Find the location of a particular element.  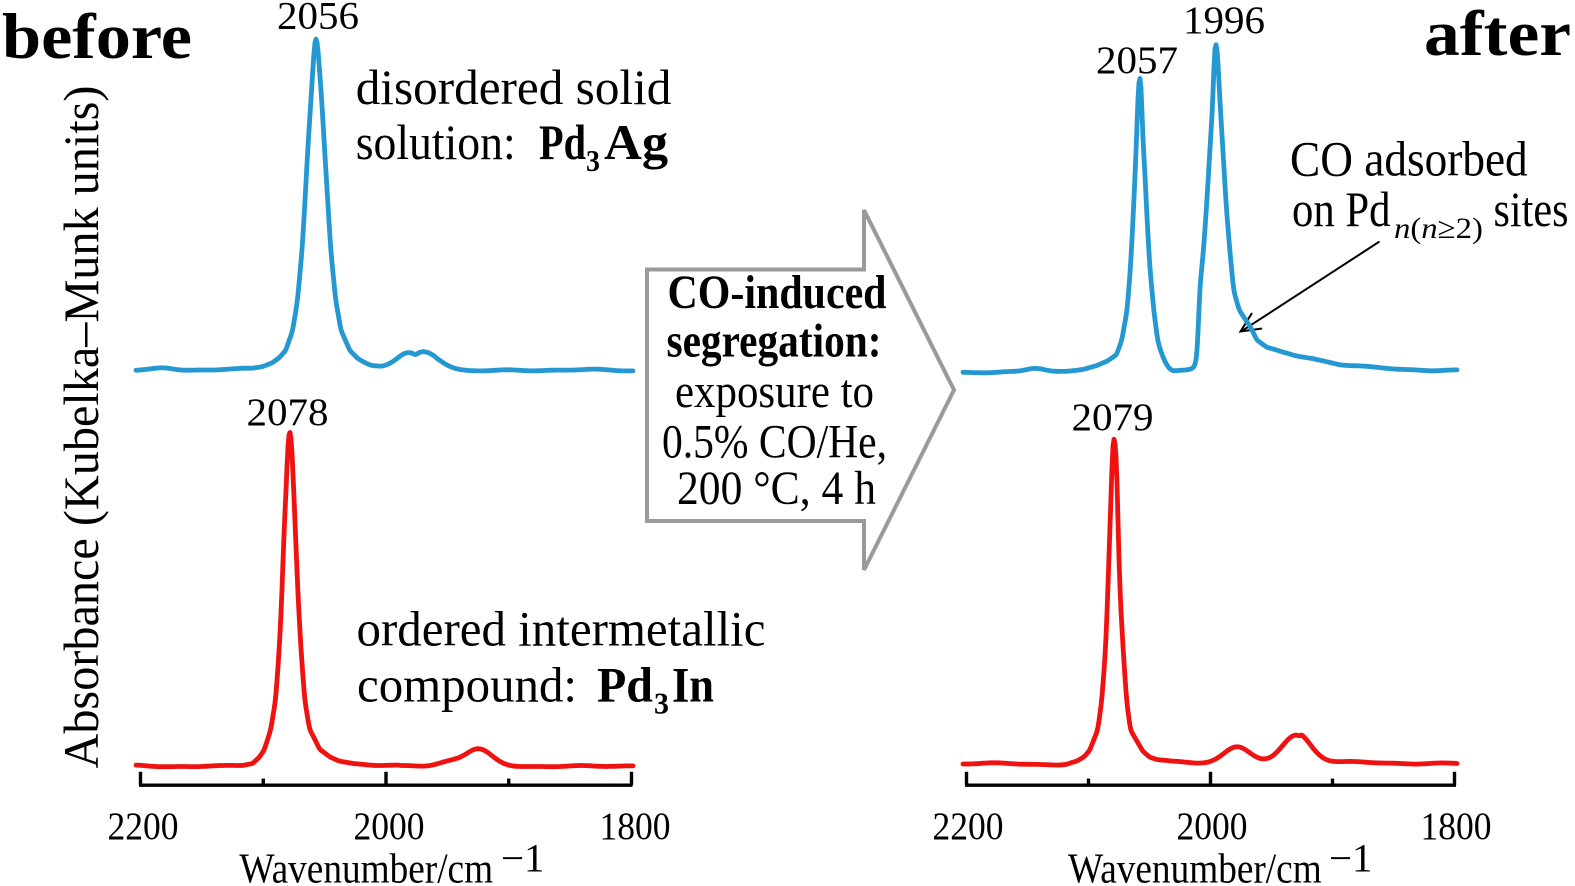

svg-text: compound: is located at coordinates (467, 685).